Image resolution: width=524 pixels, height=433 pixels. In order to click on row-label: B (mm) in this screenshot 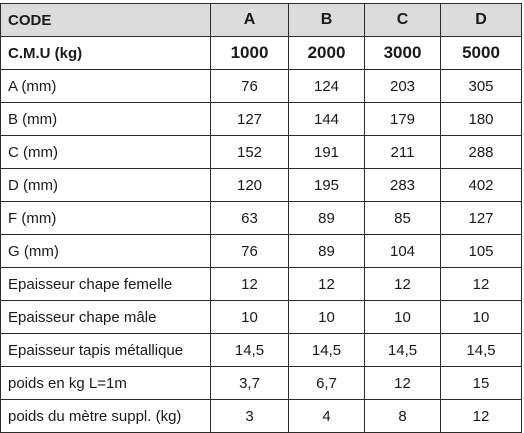, I will do `click(105, 119)`.